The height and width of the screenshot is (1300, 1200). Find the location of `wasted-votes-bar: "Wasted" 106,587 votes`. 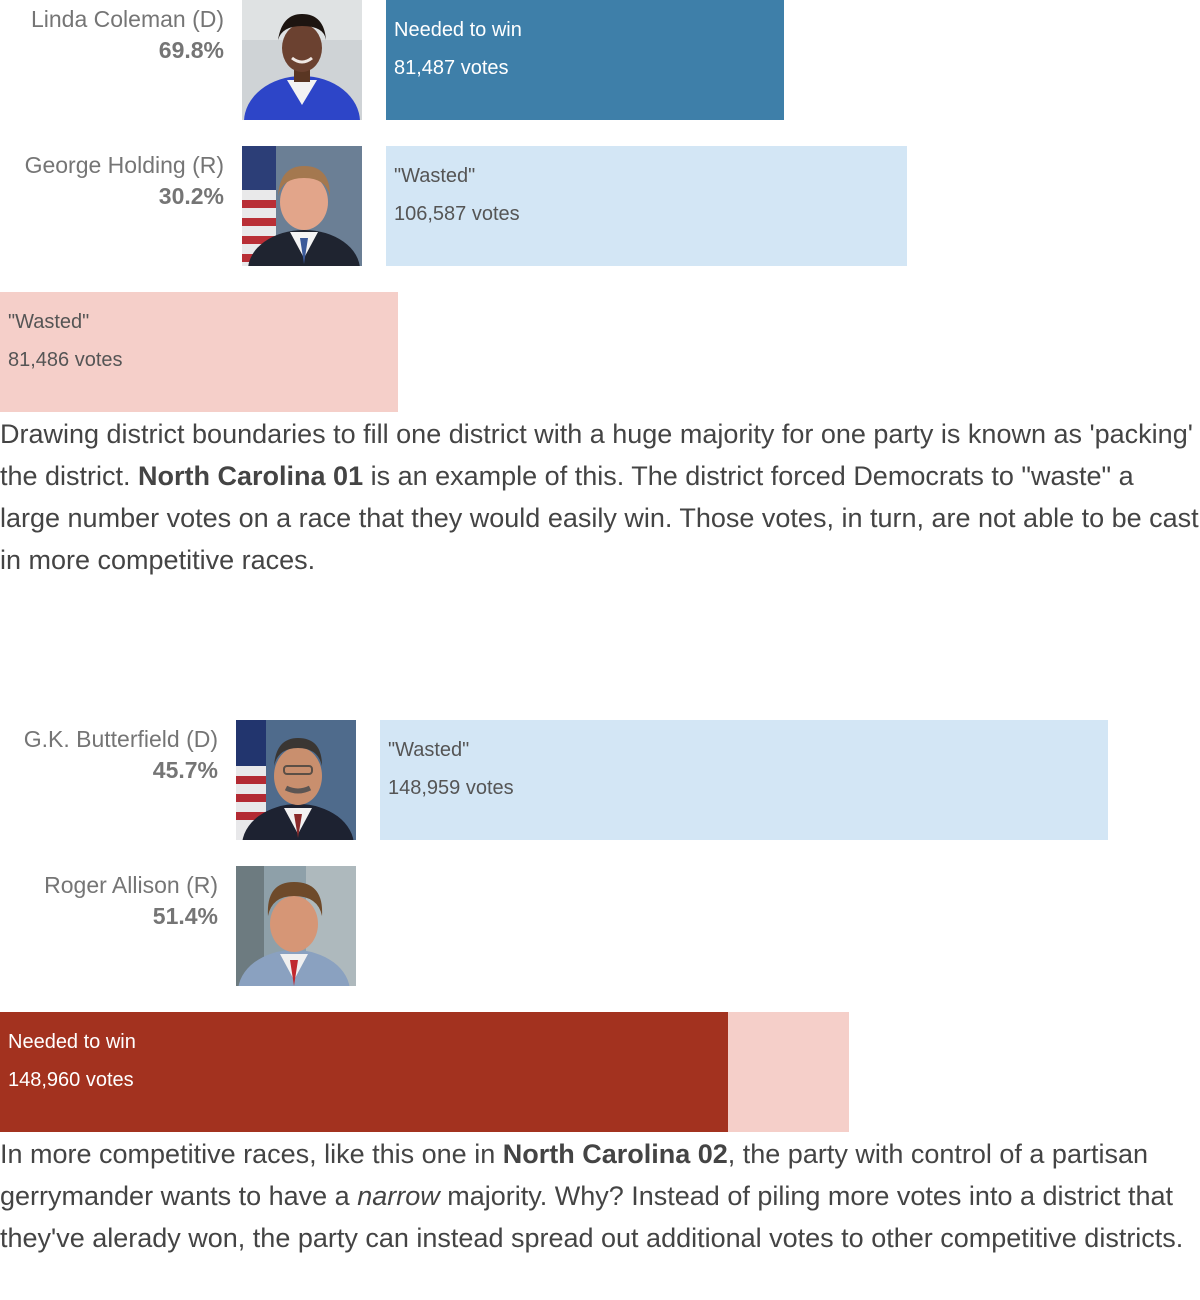

wasted-votes-bar: "Wasted" 106,587 votes is located at coordinates (646, 206).